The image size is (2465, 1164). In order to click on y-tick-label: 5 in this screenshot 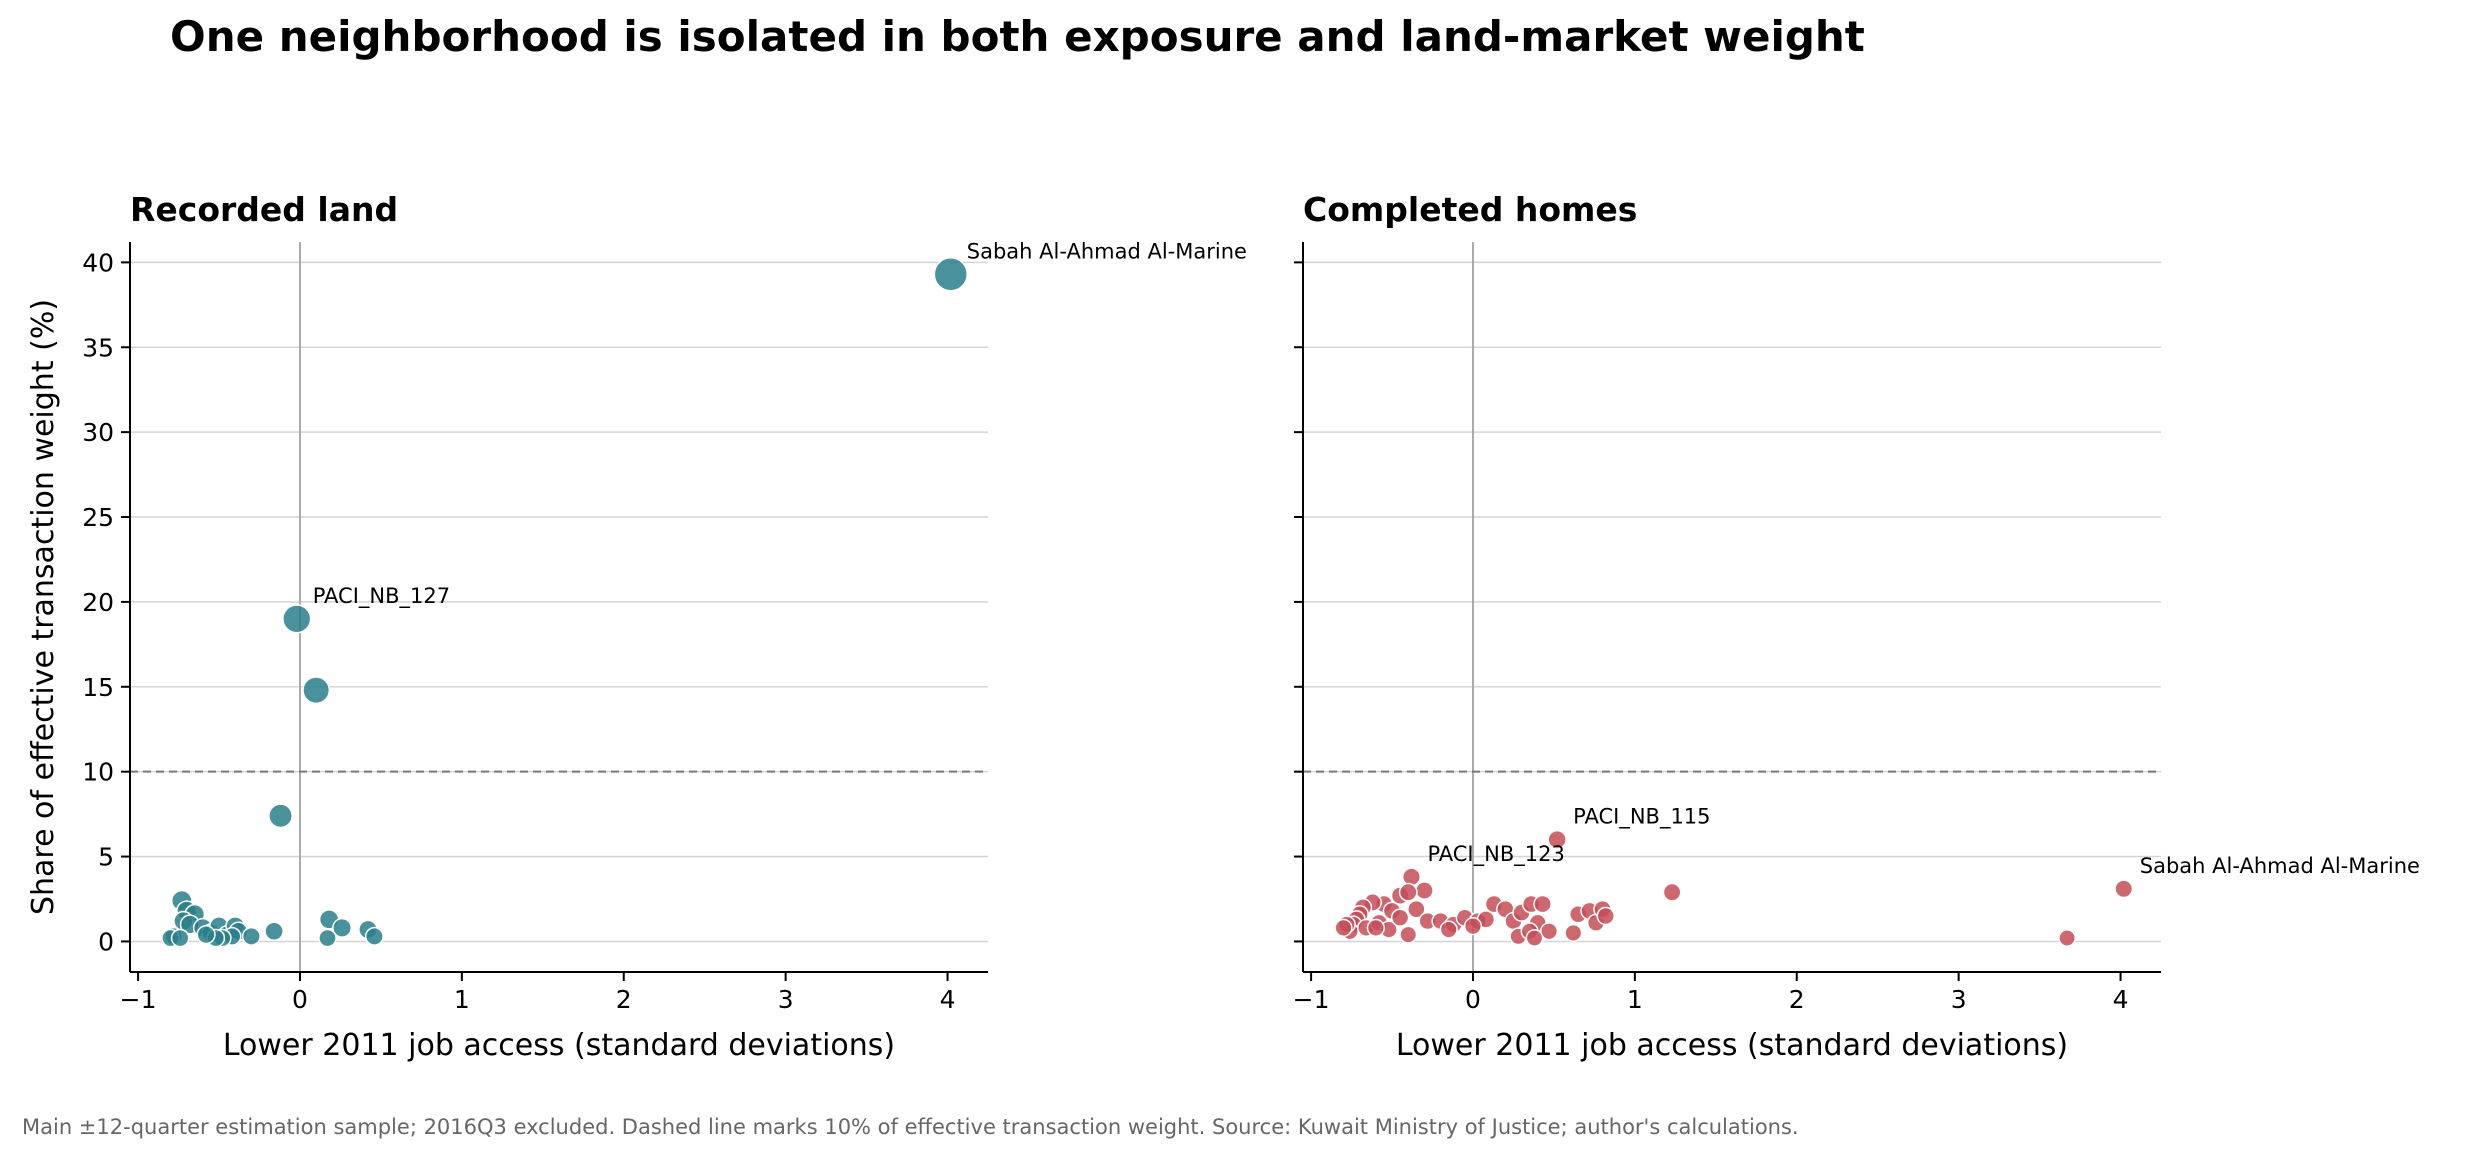, I will do `click(106, 857)`.